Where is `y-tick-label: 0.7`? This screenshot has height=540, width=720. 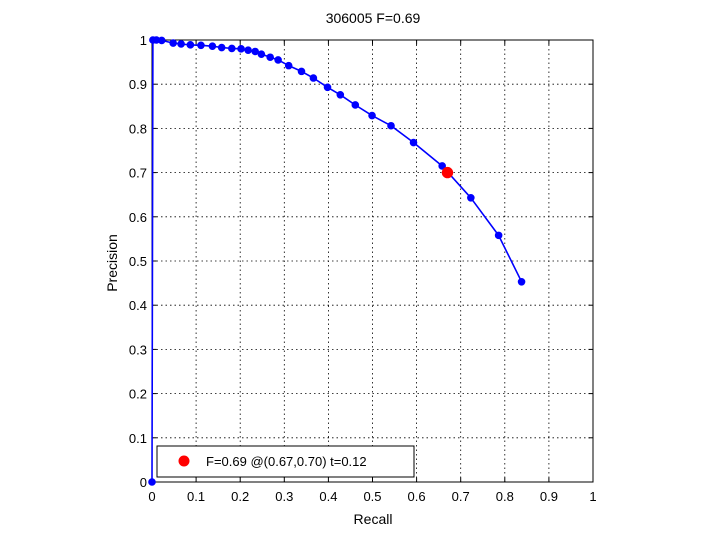
y-tick-label: 0.7 is located at coordinates (138, 173).